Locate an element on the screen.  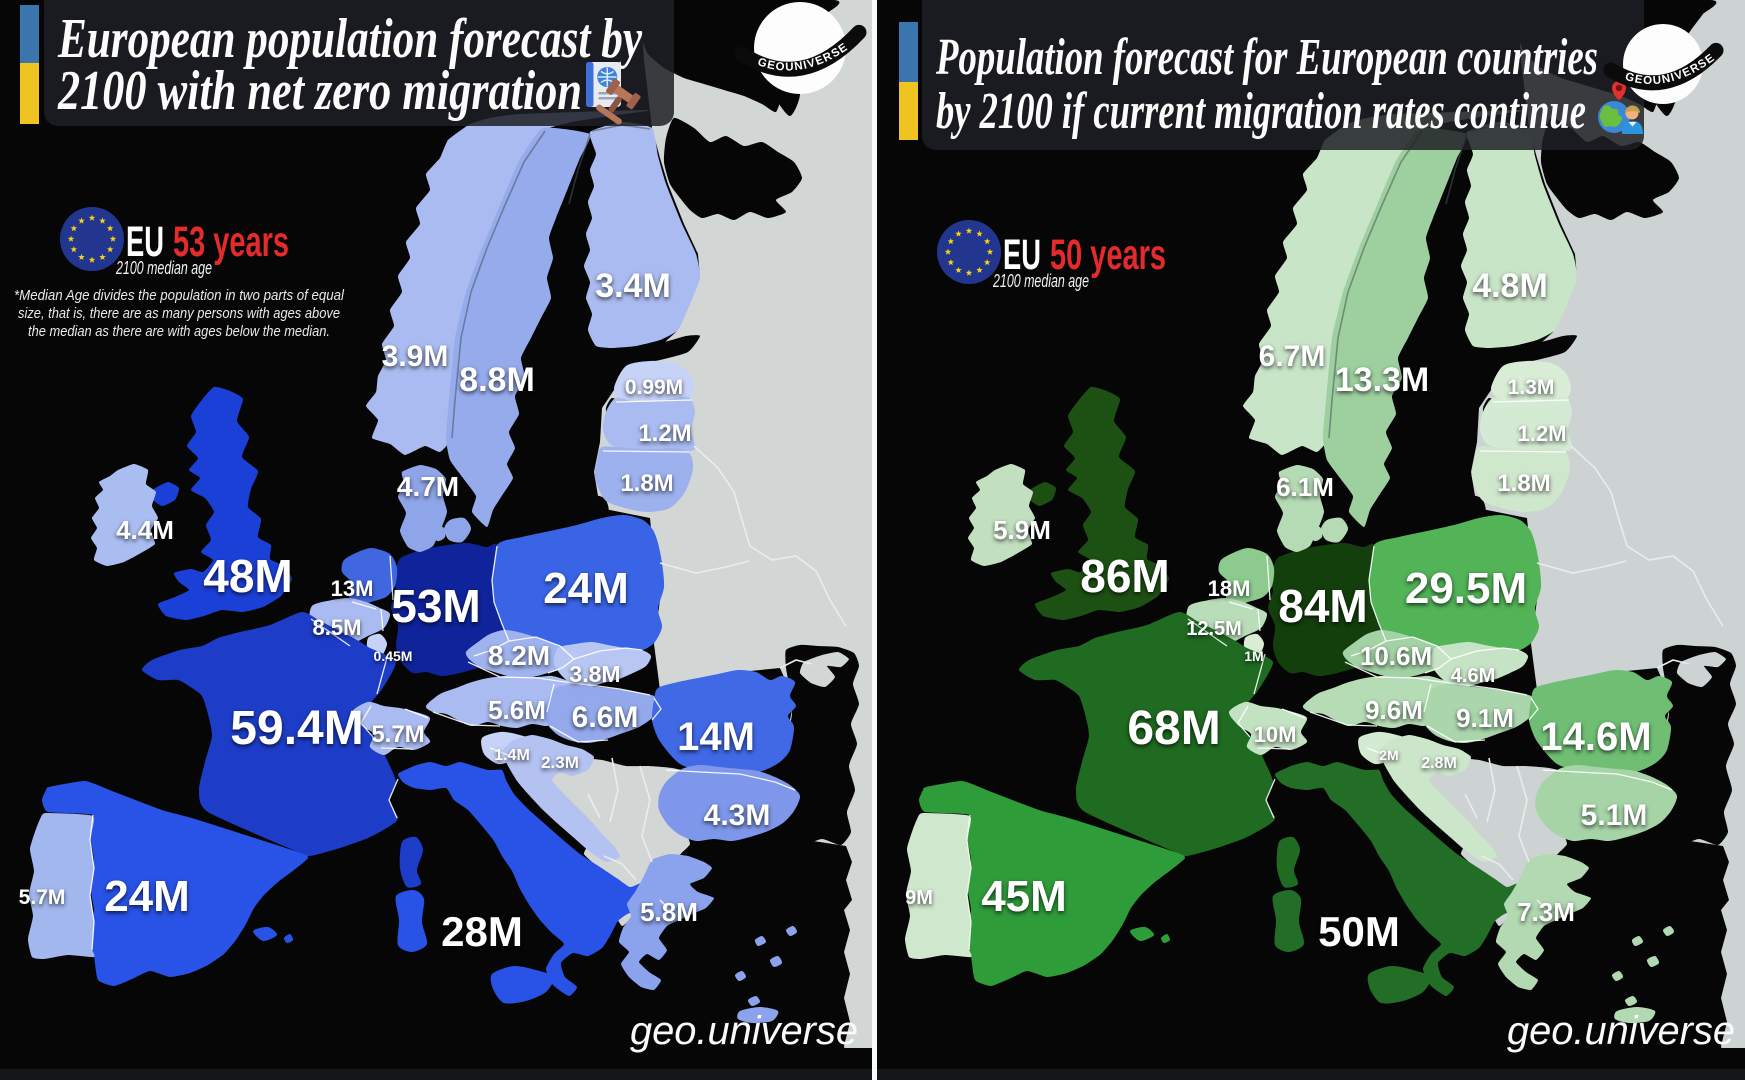
svg-text: 28M is located at coordinates (482, 931).